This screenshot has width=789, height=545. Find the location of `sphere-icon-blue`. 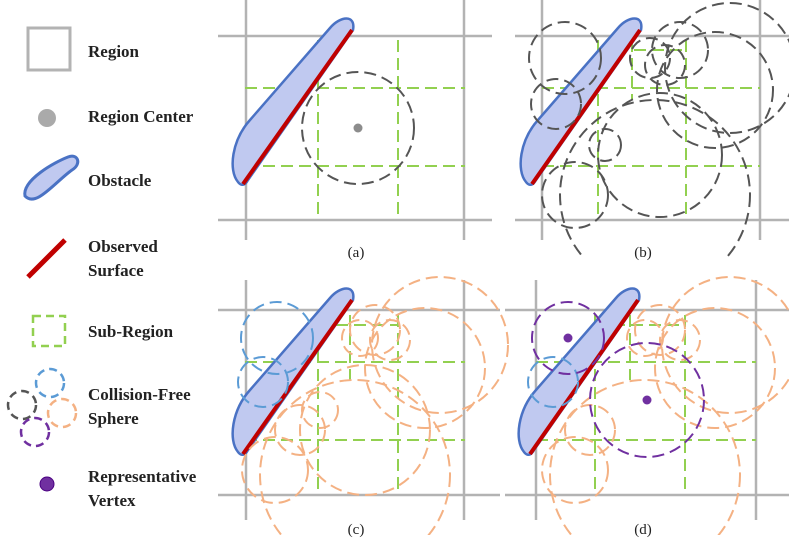

sphere-icon-blue is located at coordinates (50, 383).